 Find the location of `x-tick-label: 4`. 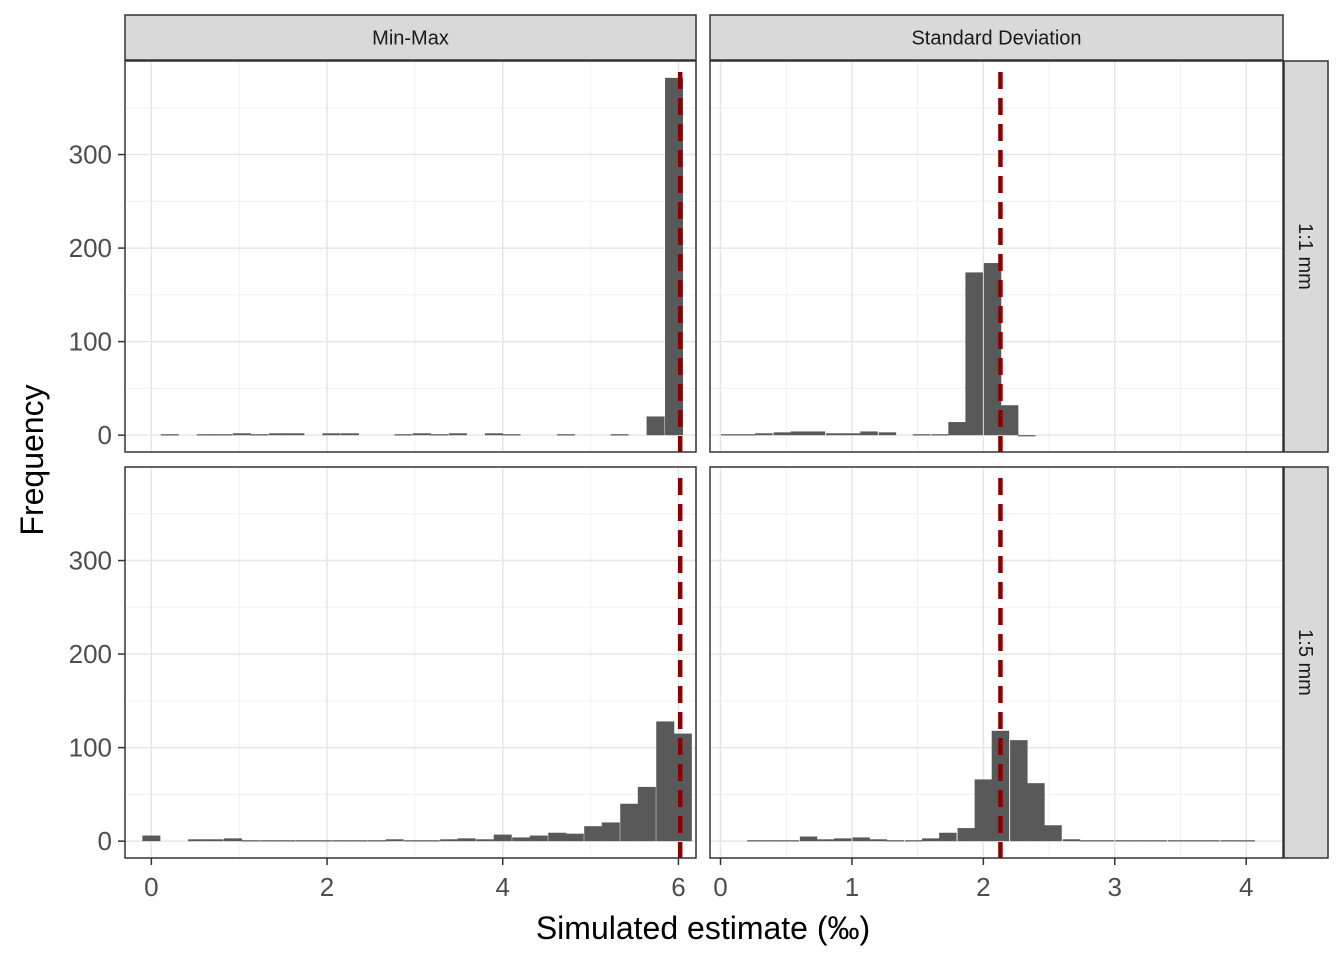

x-tick-label: 4 is located at coordinates (1246, 887).